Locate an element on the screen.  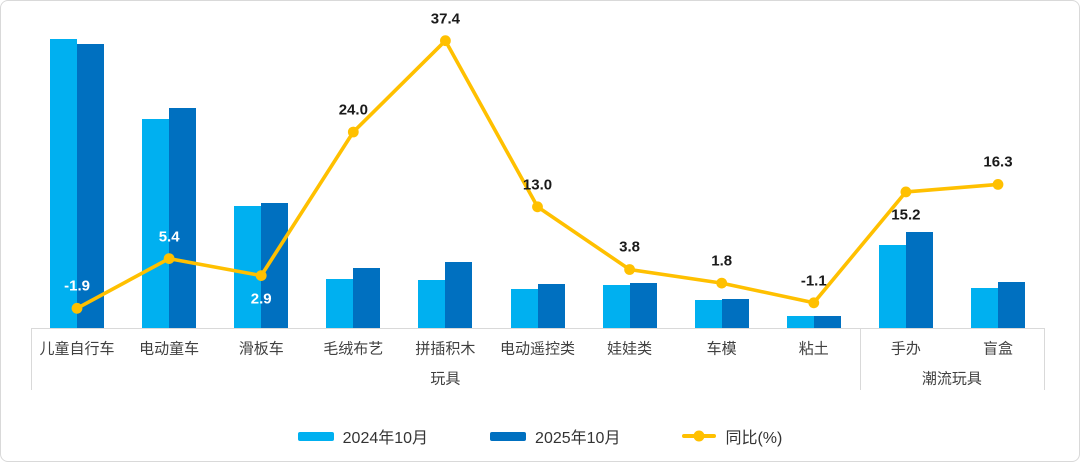
yoy-value-label-1: 5.4 is located at coordinates (169, 237).